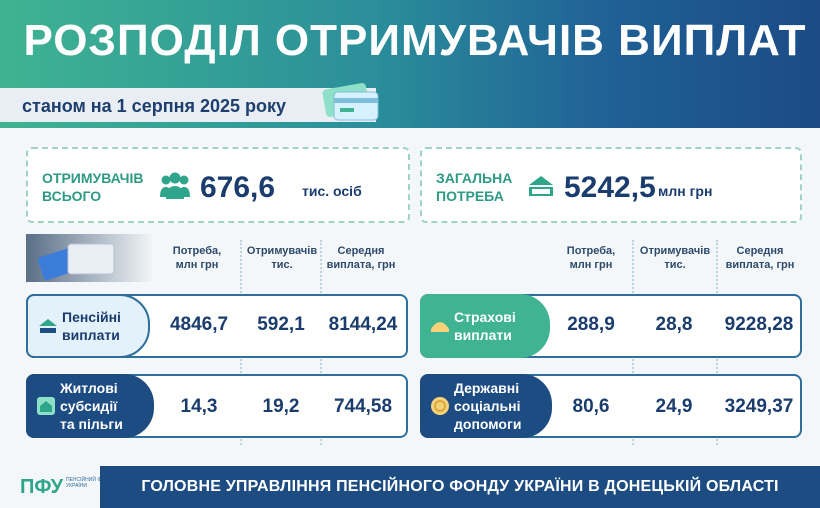 The image size is (820, 508). What do you see at coordinates (91, 335) in the screenshot?
I see `row-pension-label-line2: виплати` at bounding box center [91, 335].